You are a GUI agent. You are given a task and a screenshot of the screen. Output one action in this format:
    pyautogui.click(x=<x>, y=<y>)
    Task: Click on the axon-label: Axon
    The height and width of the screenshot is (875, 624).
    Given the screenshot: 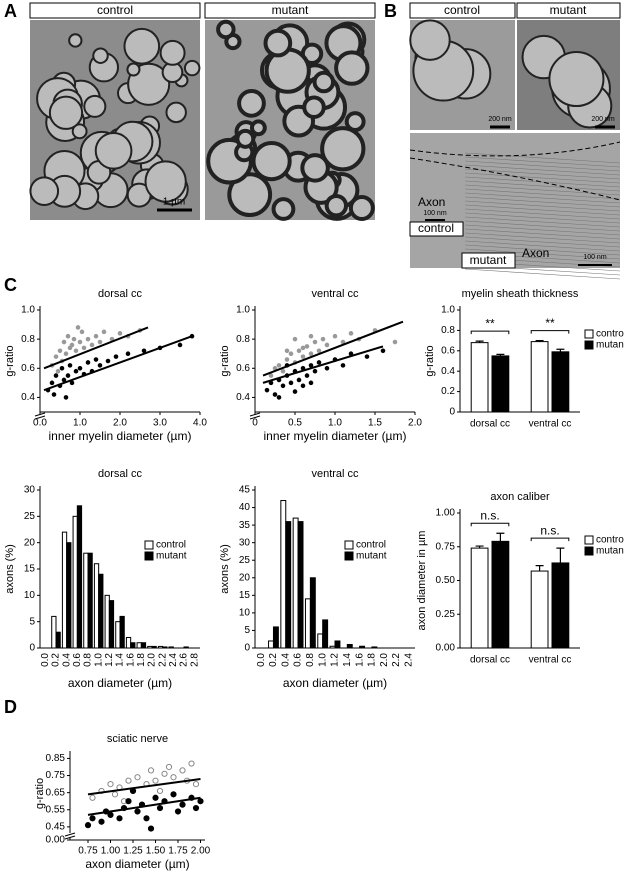 What is the action you would take?
    pyautogui.click(x=535, y=253)
    